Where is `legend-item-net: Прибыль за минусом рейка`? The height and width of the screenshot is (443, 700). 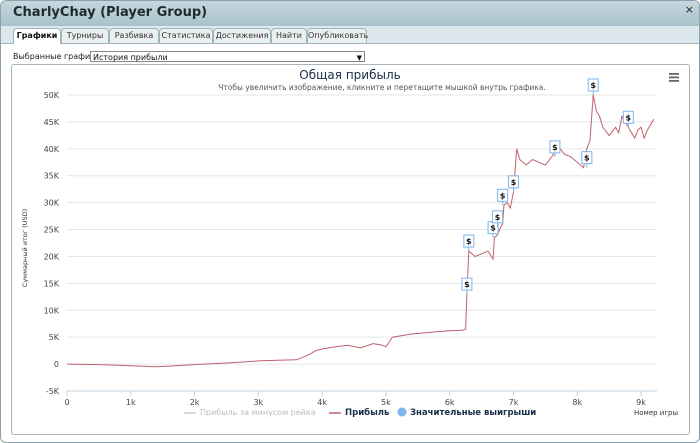
legend-item-net: Прибыль за минусом рейка is located at coordinates (258, 412).